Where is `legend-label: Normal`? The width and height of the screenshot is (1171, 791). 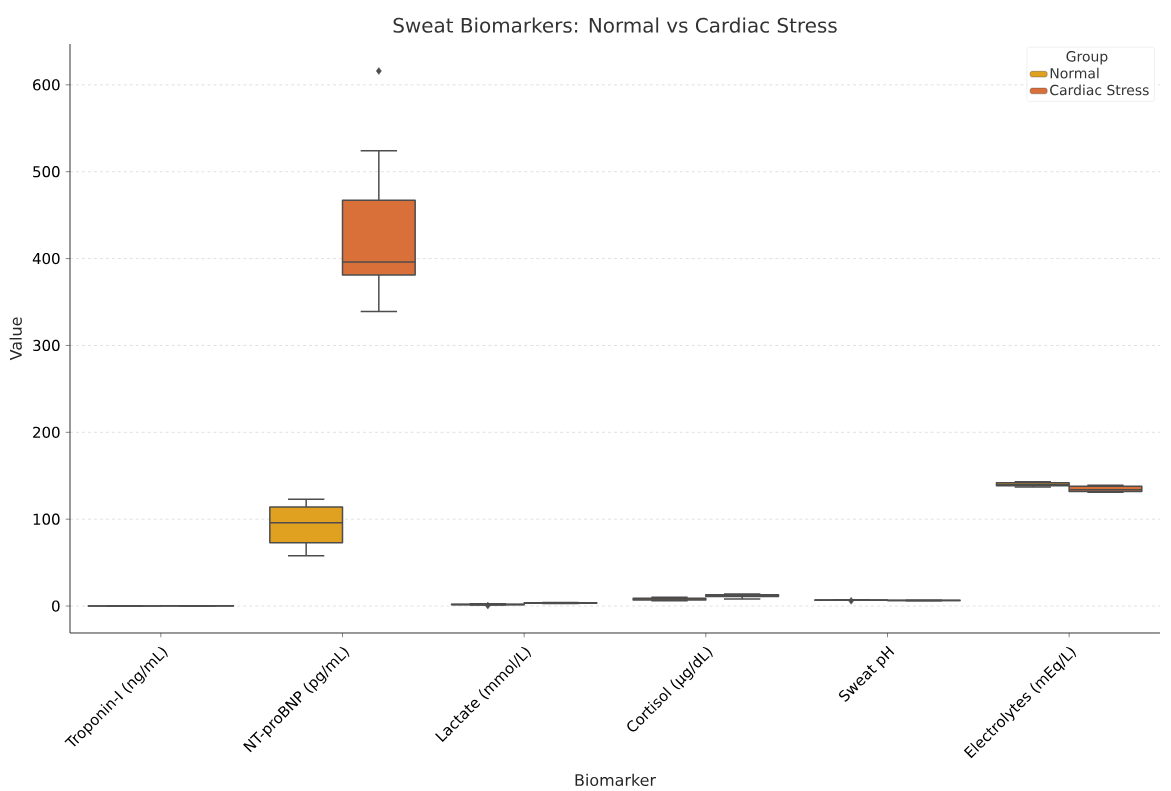
legend-label: Normal is located at coordinates (1074, 73).